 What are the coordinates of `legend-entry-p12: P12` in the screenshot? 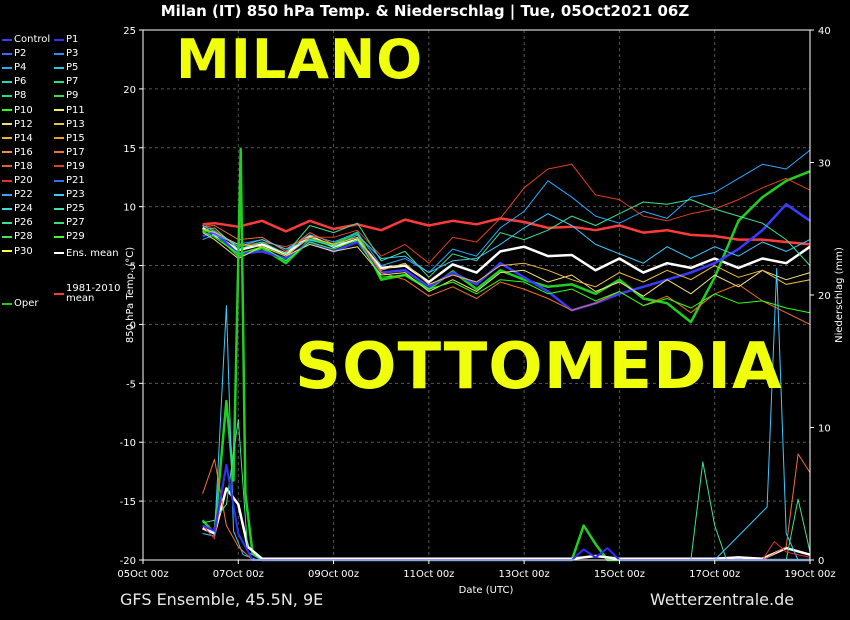 It's located at (17, 125).